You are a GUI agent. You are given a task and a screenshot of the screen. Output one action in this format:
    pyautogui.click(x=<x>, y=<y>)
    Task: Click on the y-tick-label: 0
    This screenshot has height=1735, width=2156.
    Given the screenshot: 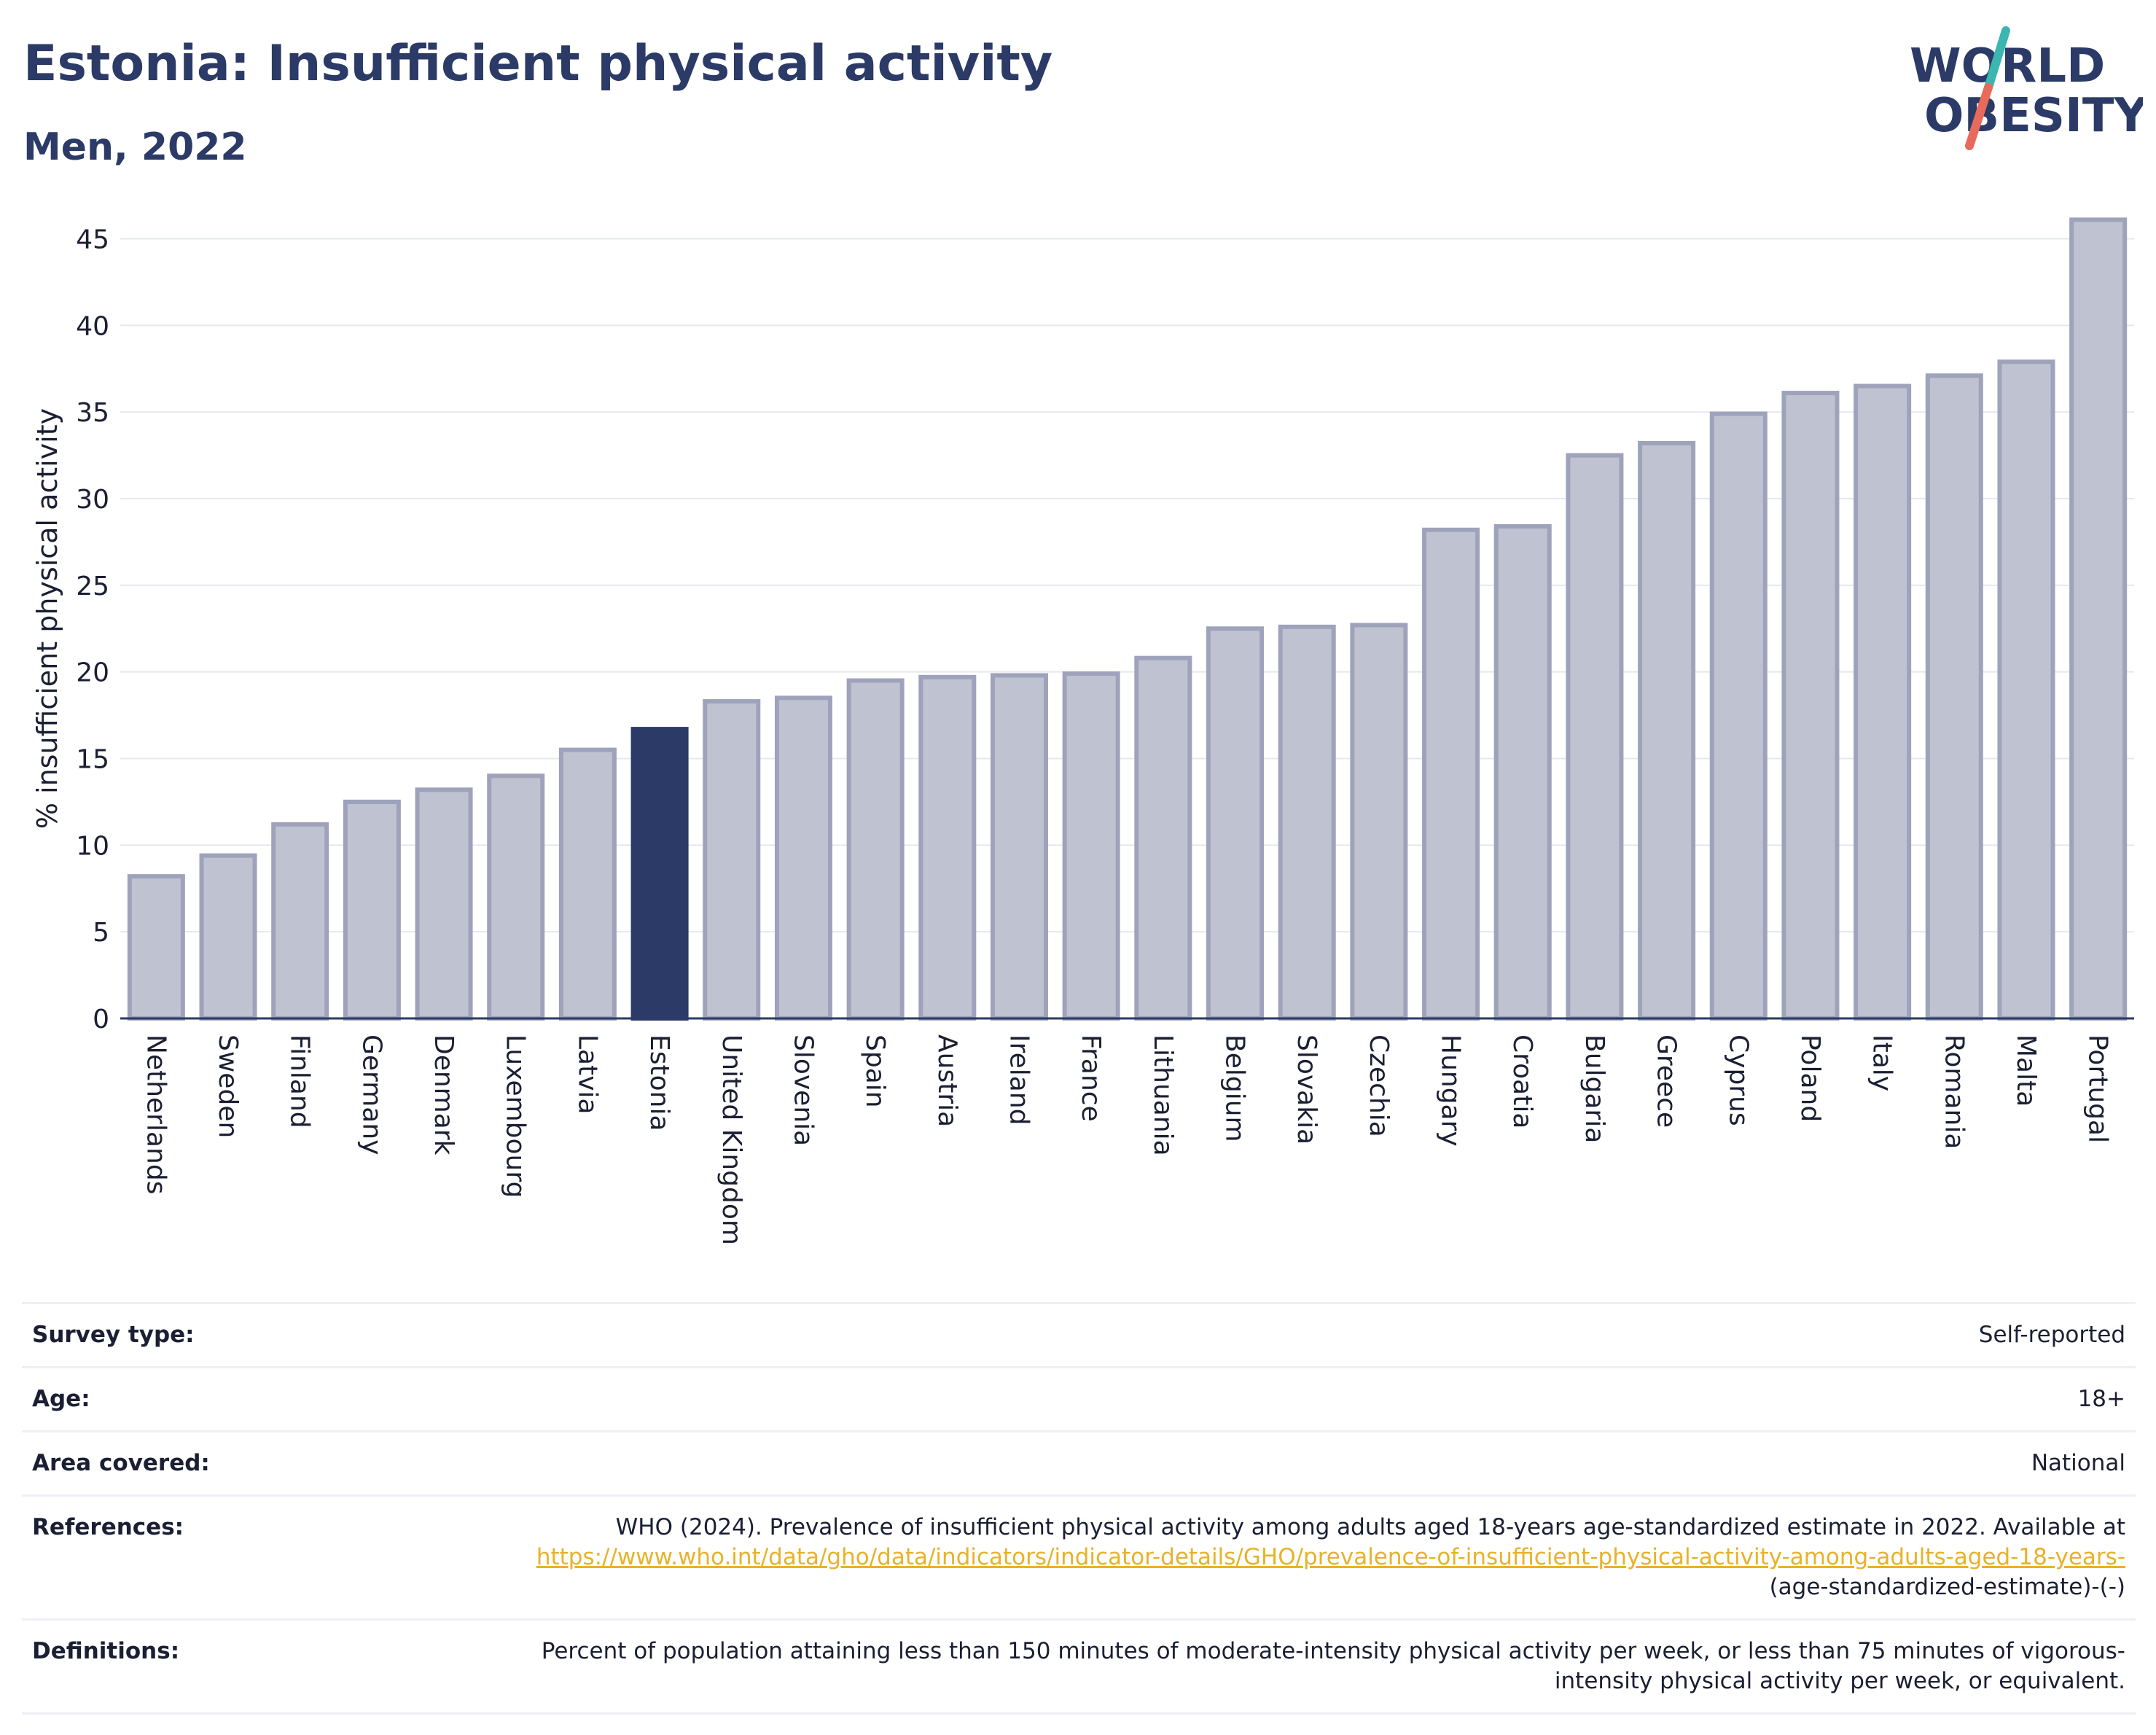 What is the action you would take?
    pyautogui.click(x=101, y=1019)
    